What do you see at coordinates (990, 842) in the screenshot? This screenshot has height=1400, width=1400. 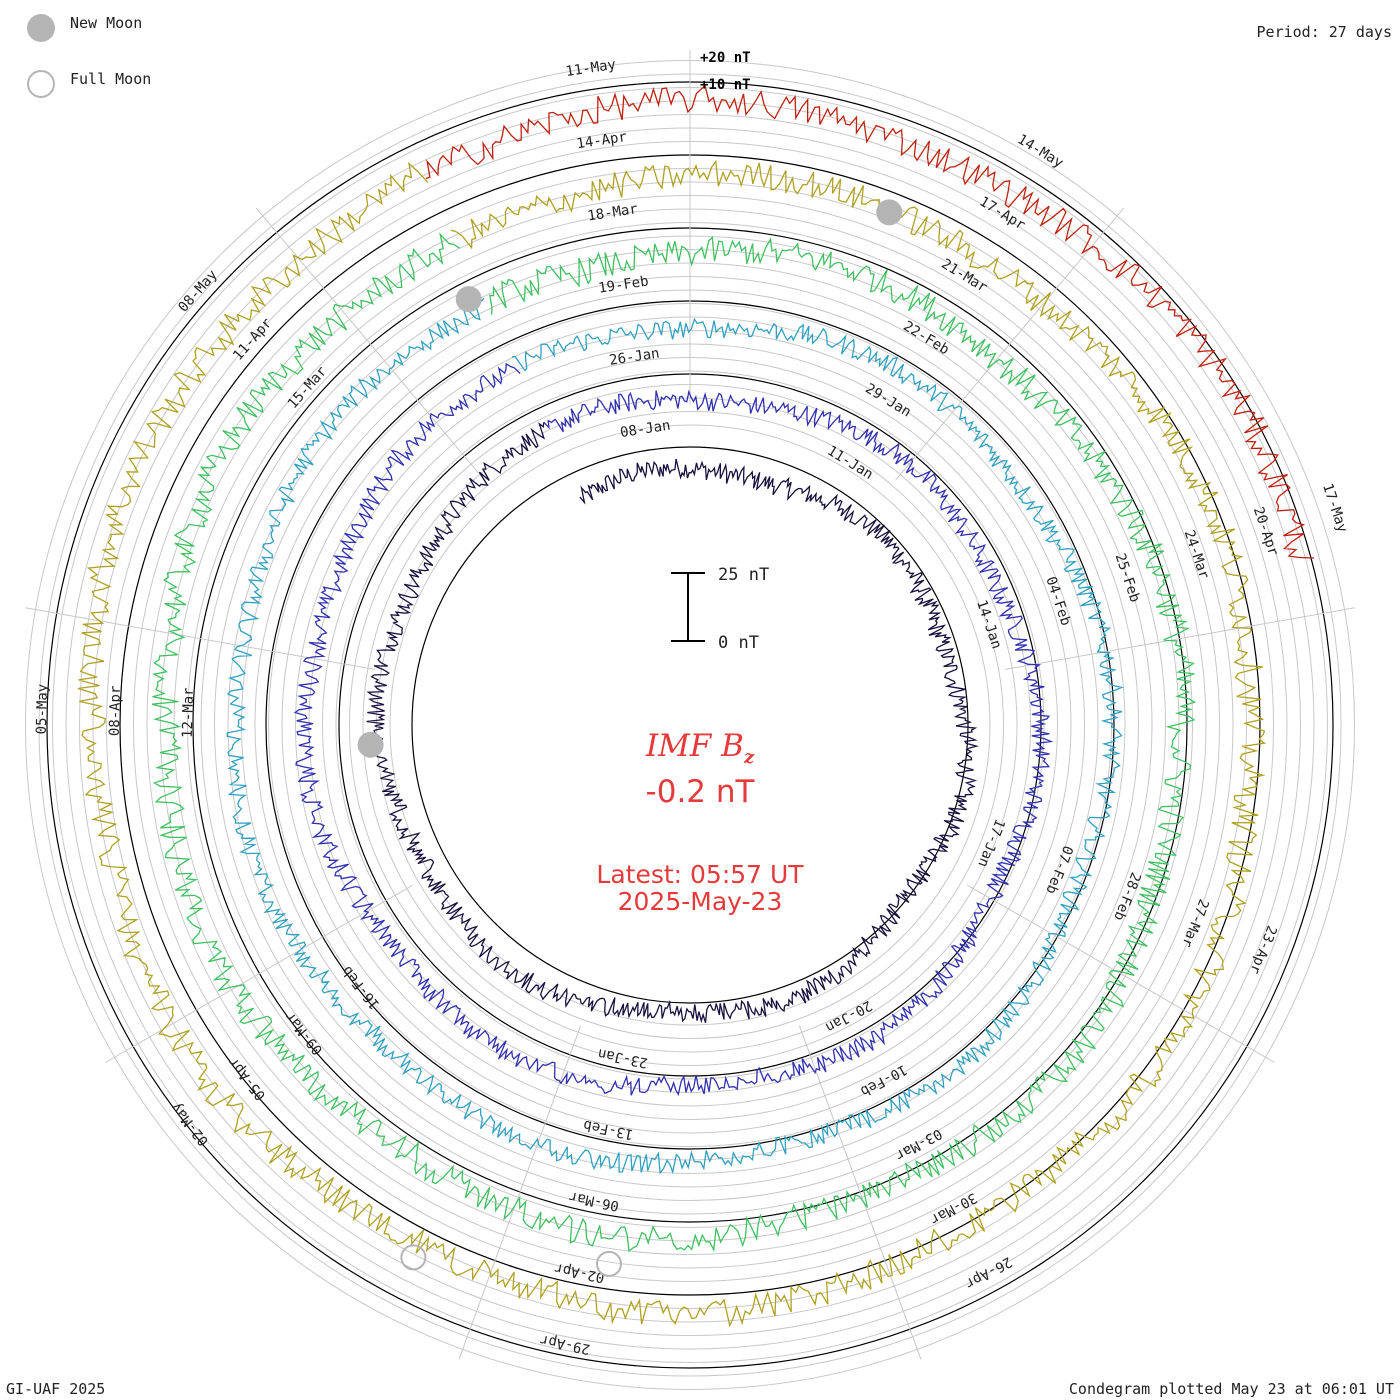 I see `date-label: 17-Jan` at bounding box center [990, 842].